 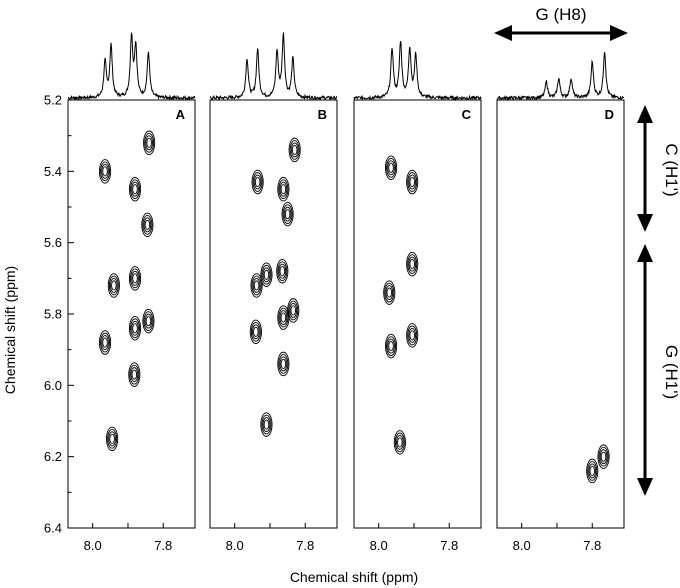 I want to click on y-tick-label: 5.8, so click(x=53, y=314).